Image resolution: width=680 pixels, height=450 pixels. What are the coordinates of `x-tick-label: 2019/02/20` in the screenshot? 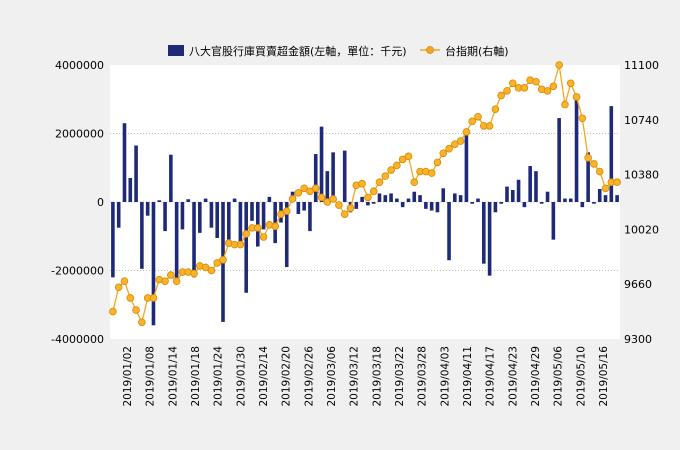 It's located at (287, 376).